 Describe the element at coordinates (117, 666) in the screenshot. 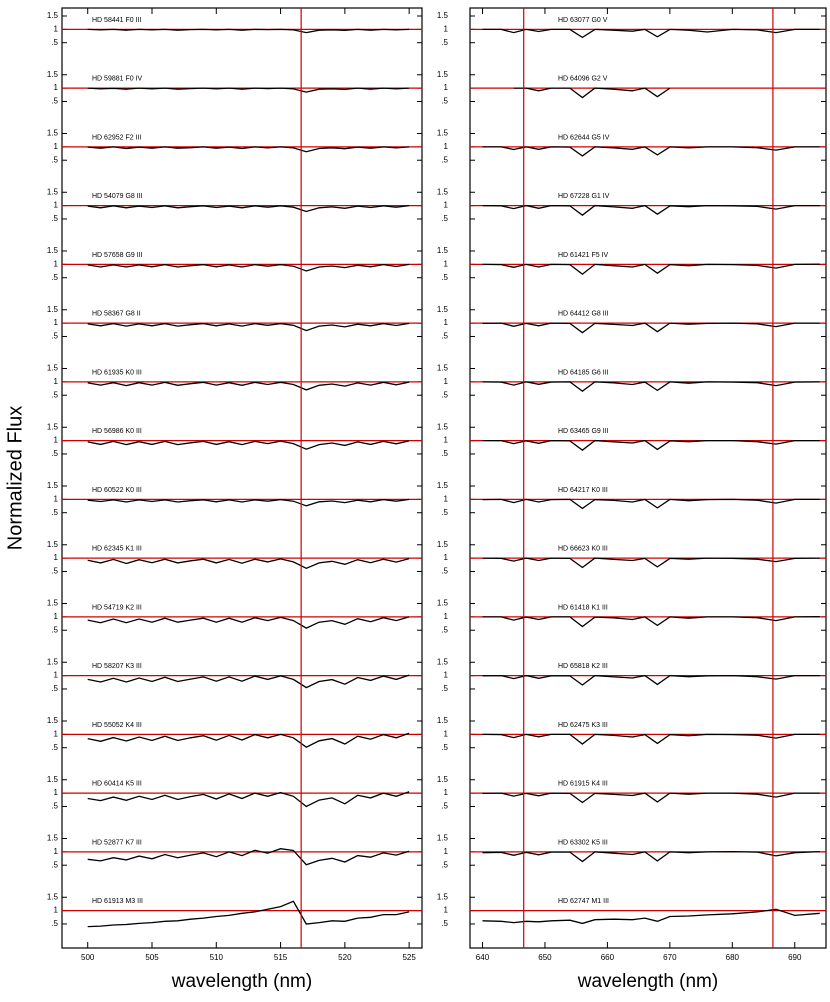

I see `spectrum-label: HD 58207 K3 III` at that location.